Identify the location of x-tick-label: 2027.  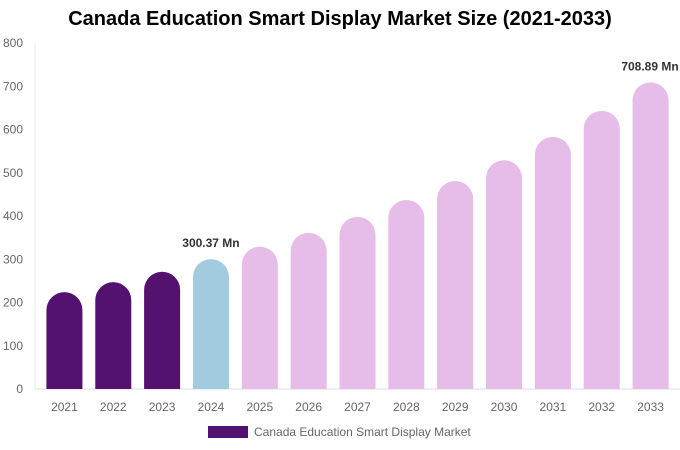
(357, 407).